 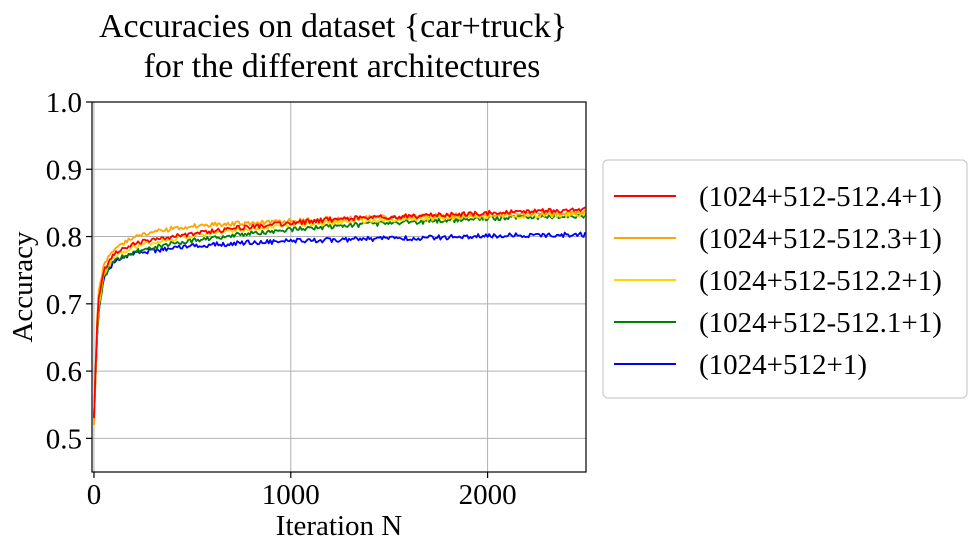 What do you see at coordinates (488, 495) in the screenshot?
I see `x-tick-label: 2000` at bounding box center [488, 495].